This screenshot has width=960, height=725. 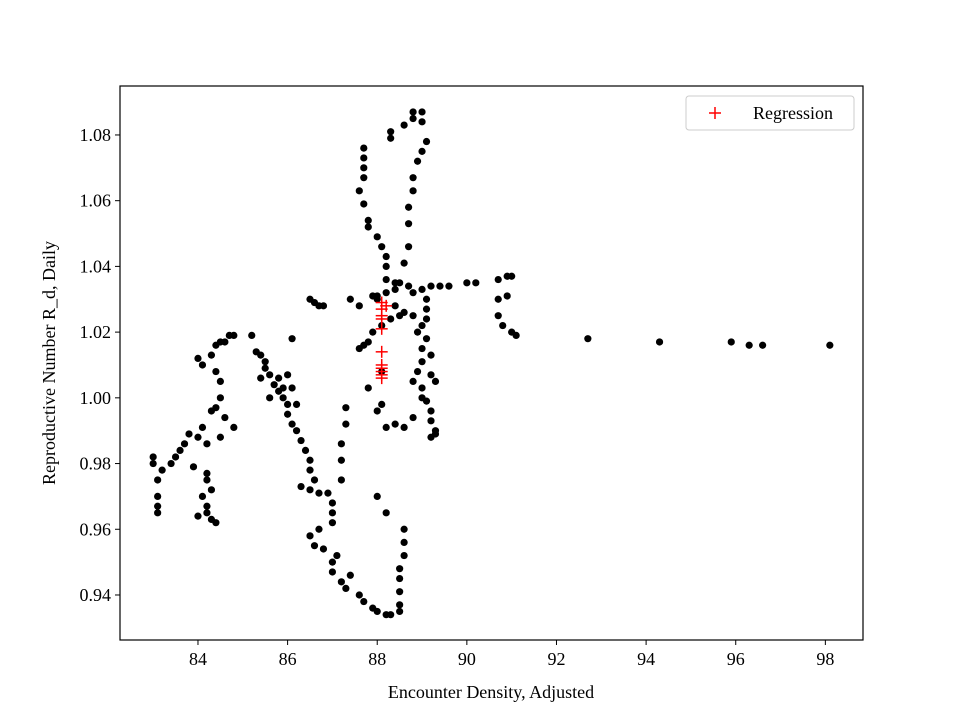 I want to click on y-tick-label: 0.96, so click(x=96, y=529).